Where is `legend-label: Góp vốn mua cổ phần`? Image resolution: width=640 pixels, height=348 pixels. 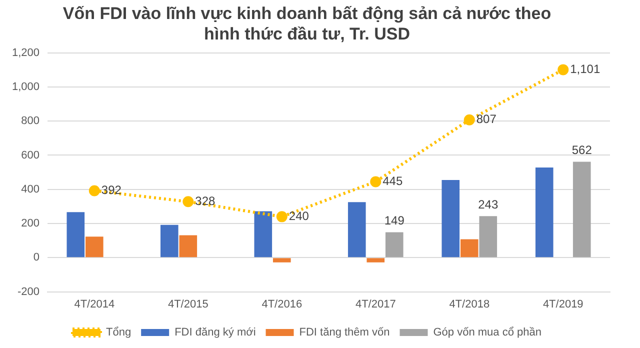 legend-label: Góp vốn mua cổ phần is located at coordinates (487, 332).